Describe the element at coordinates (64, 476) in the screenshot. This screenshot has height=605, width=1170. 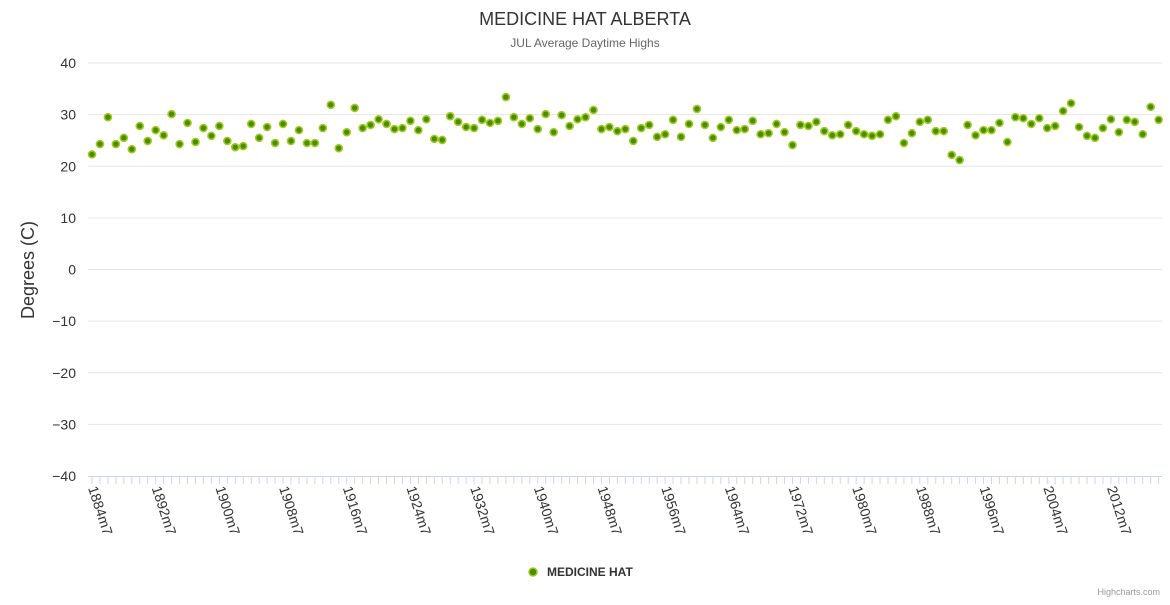
I see `y-tick-label: −40` at that location.